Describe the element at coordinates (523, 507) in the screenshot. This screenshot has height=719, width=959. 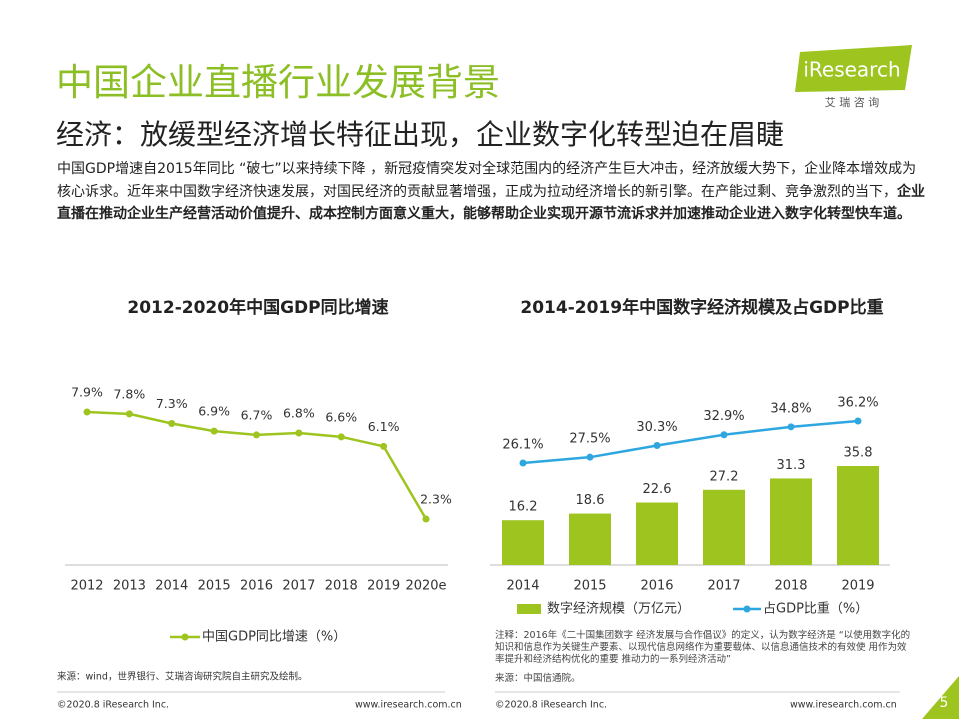
I see `label: 16.2` at that location.